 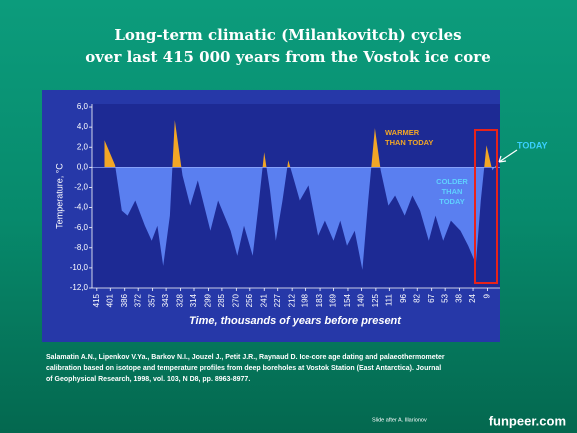 What do you see at coordinates (79, 267) in the screenshot?
I see `y-tick-label: -10,0` at bounding box center [79, 267].